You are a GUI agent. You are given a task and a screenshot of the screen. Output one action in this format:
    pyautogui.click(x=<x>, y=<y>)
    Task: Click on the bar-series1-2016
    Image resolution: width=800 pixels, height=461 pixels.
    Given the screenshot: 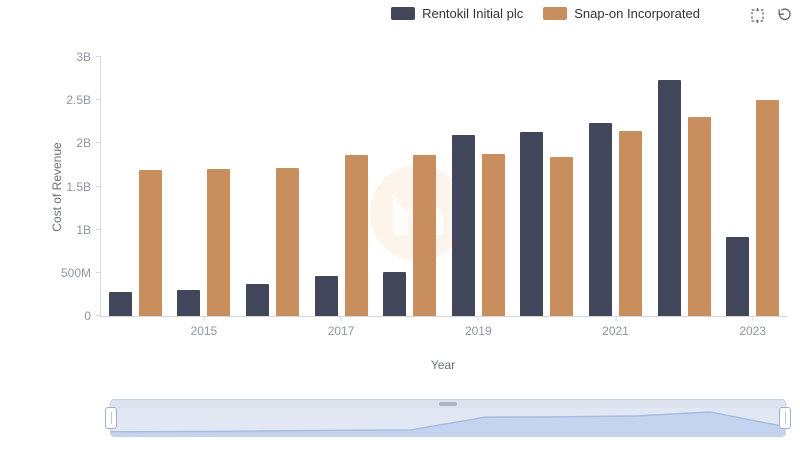 What is the action you would take?
    pyautogui.click(x=287, y=241)
    